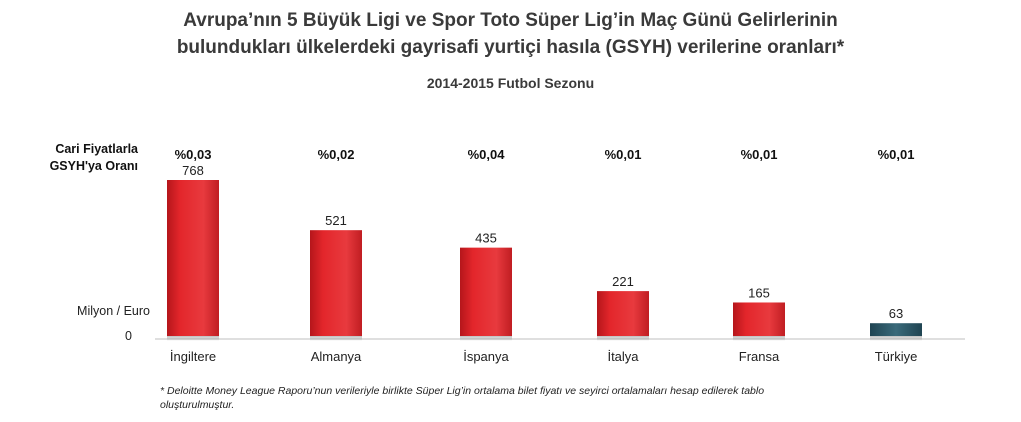 The width and height of the screenshot is (1021, 422). Describe the element at coordinates (623, 154) in the screenshot. I see `ratio-label-3: %0,01` at that location.